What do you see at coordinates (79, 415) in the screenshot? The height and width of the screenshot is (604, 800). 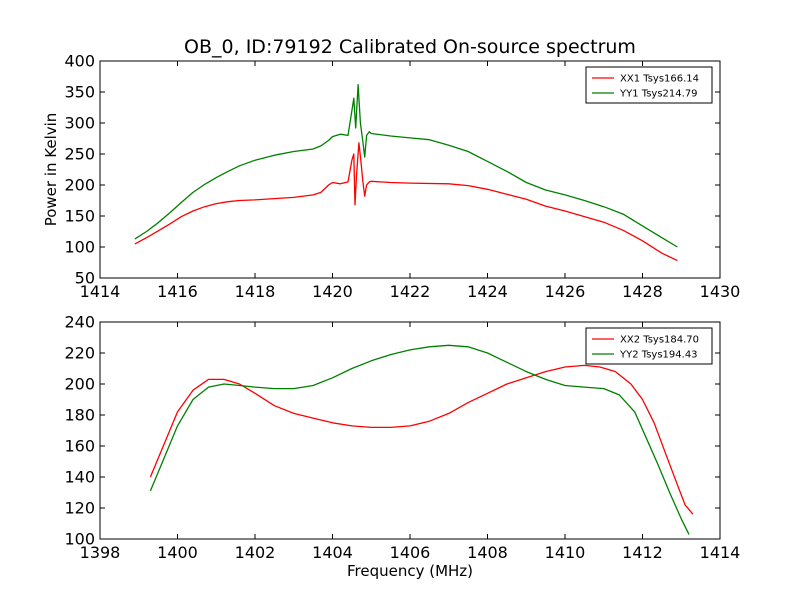 I see `y-tick-label: 180` at bounding box center [79, 415].